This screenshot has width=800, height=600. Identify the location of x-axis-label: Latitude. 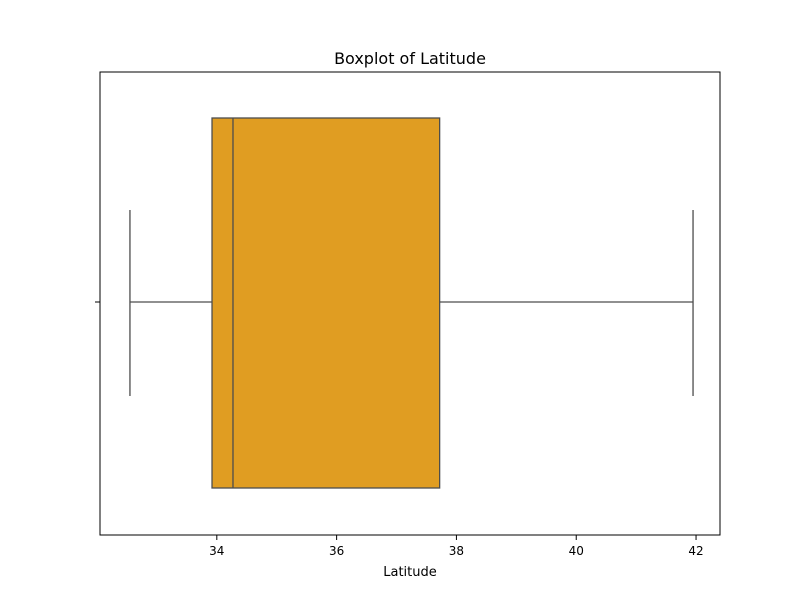
(410, 572).